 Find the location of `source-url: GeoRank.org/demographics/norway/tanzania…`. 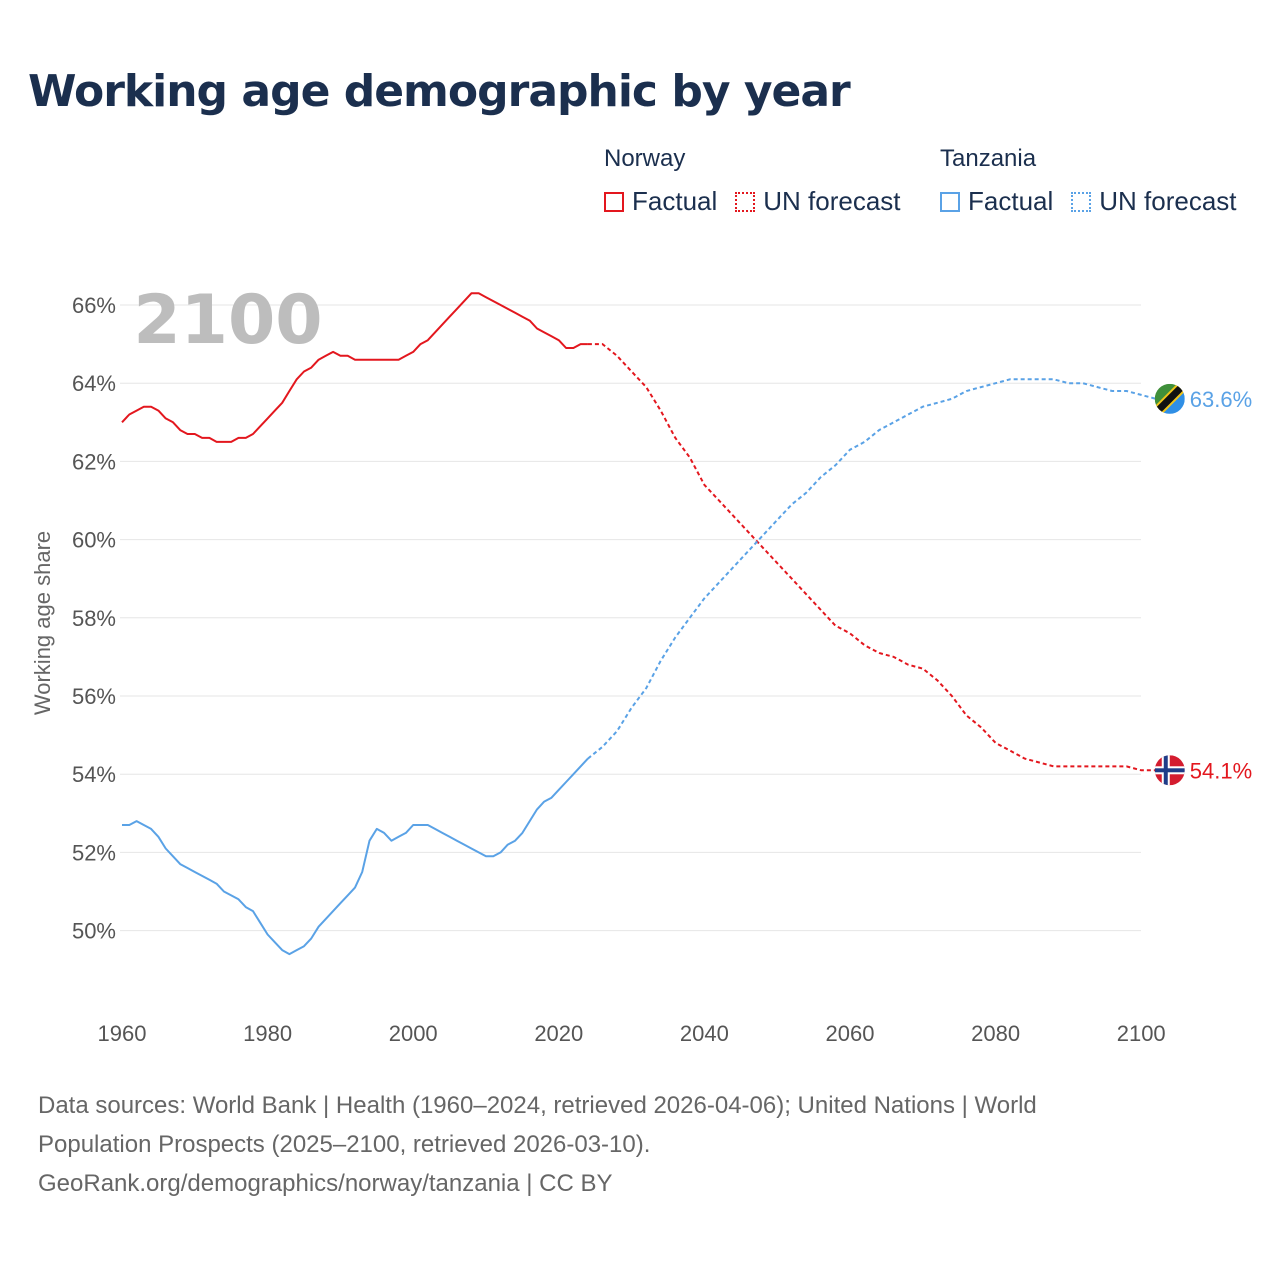

source-url: GeoRank.org/demographics/norway/tanzania… is located at coordinates (325, 1183).